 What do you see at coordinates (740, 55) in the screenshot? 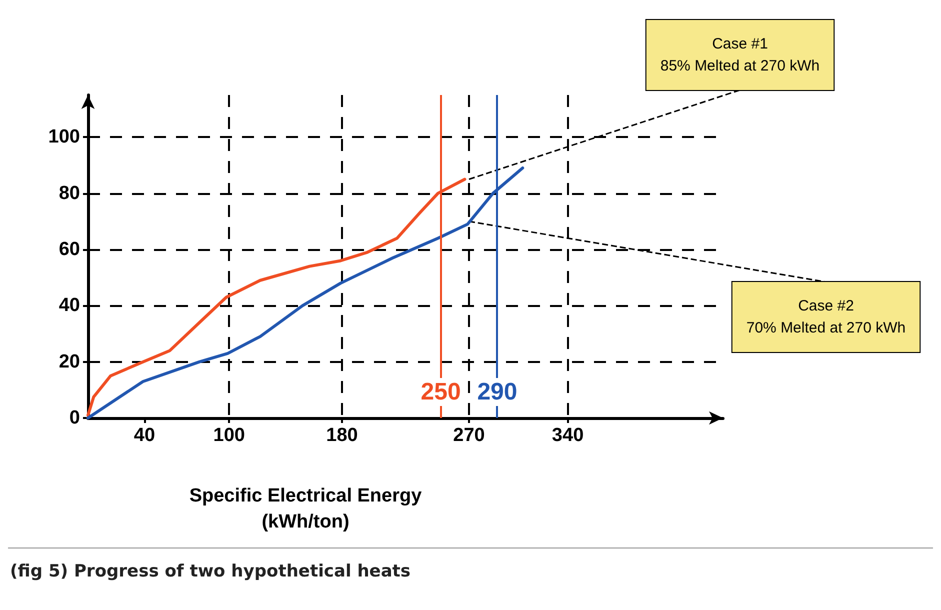
I see `annotation: Case #1 85% Melted at 270 kWh` at bounding box center [740, 55].